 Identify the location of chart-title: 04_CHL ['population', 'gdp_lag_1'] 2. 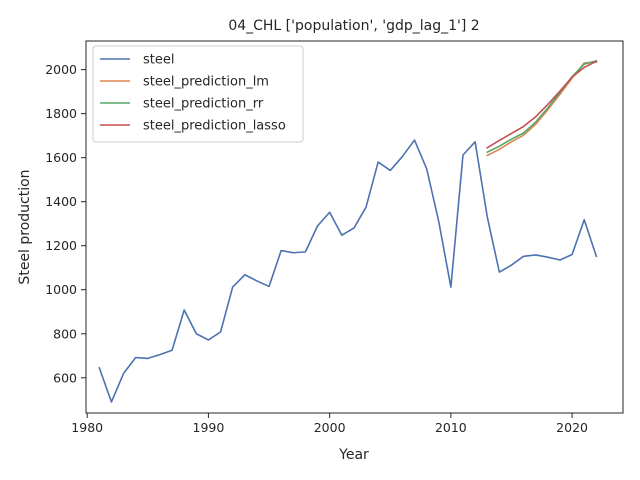
(353, 26).